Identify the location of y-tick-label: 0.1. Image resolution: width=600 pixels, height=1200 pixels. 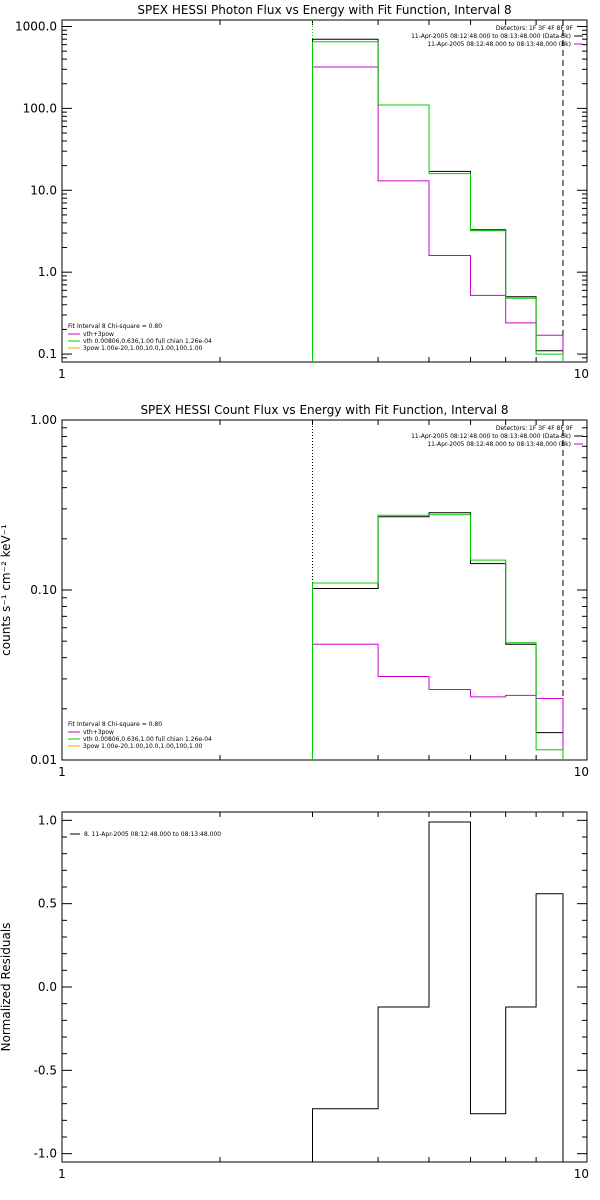
(47, 354).